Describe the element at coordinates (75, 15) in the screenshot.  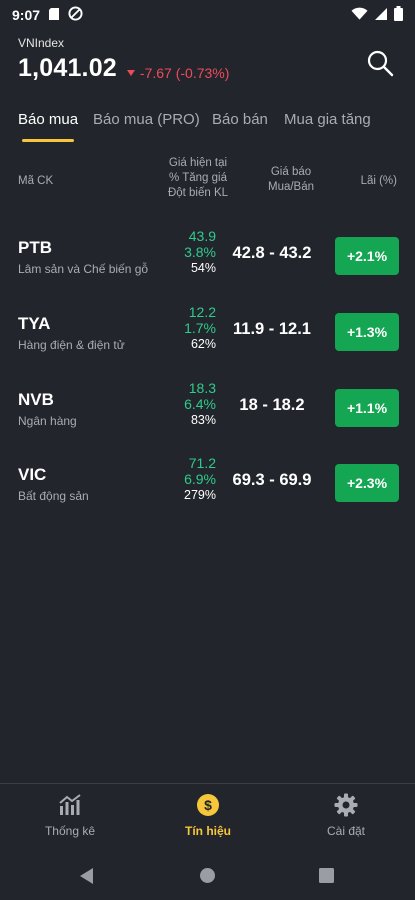
I see `data-saver-icon` at that location.